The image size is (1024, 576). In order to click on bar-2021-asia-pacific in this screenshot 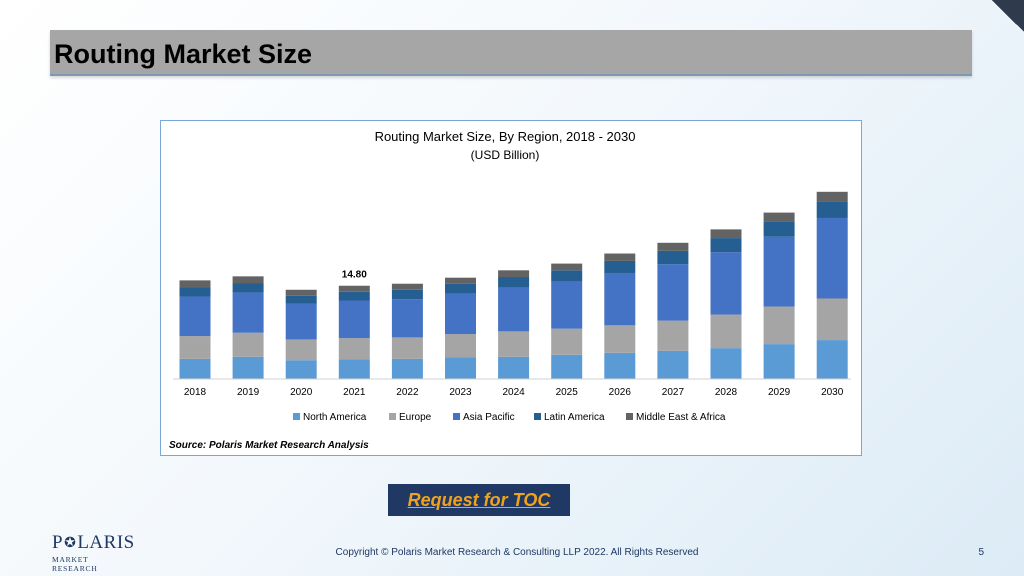, I will do `click(354, 319)`.